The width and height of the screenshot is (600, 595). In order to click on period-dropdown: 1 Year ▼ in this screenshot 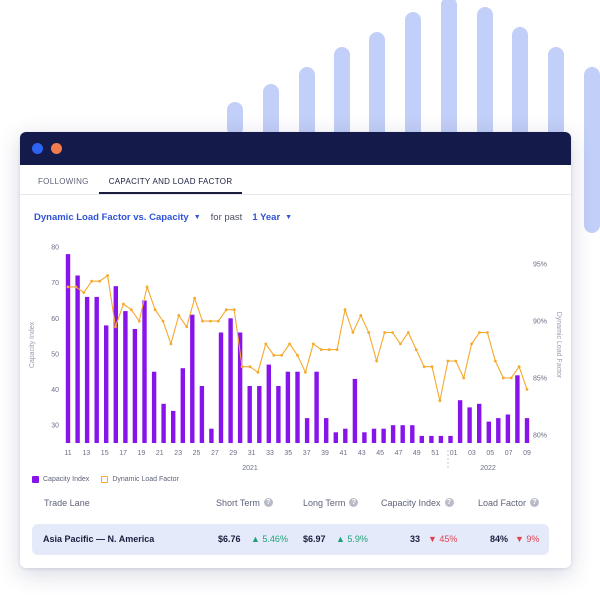, I will do `click(272, 217)`.